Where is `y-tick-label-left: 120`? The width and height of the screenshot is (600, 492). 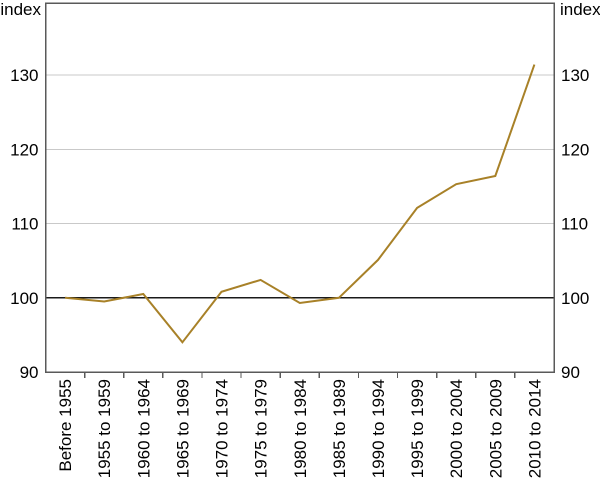 y-tick-label-left: 120 is located at coordinates (24, 149).